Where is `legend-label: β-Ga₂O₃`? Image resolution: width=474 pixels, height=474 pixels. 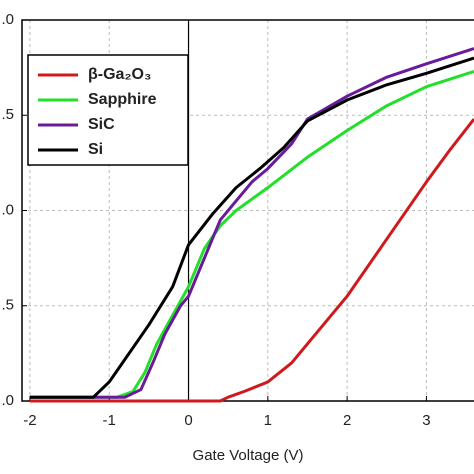
legend-label: β-Ga₂O₃ is located at coordinates (119, 74).